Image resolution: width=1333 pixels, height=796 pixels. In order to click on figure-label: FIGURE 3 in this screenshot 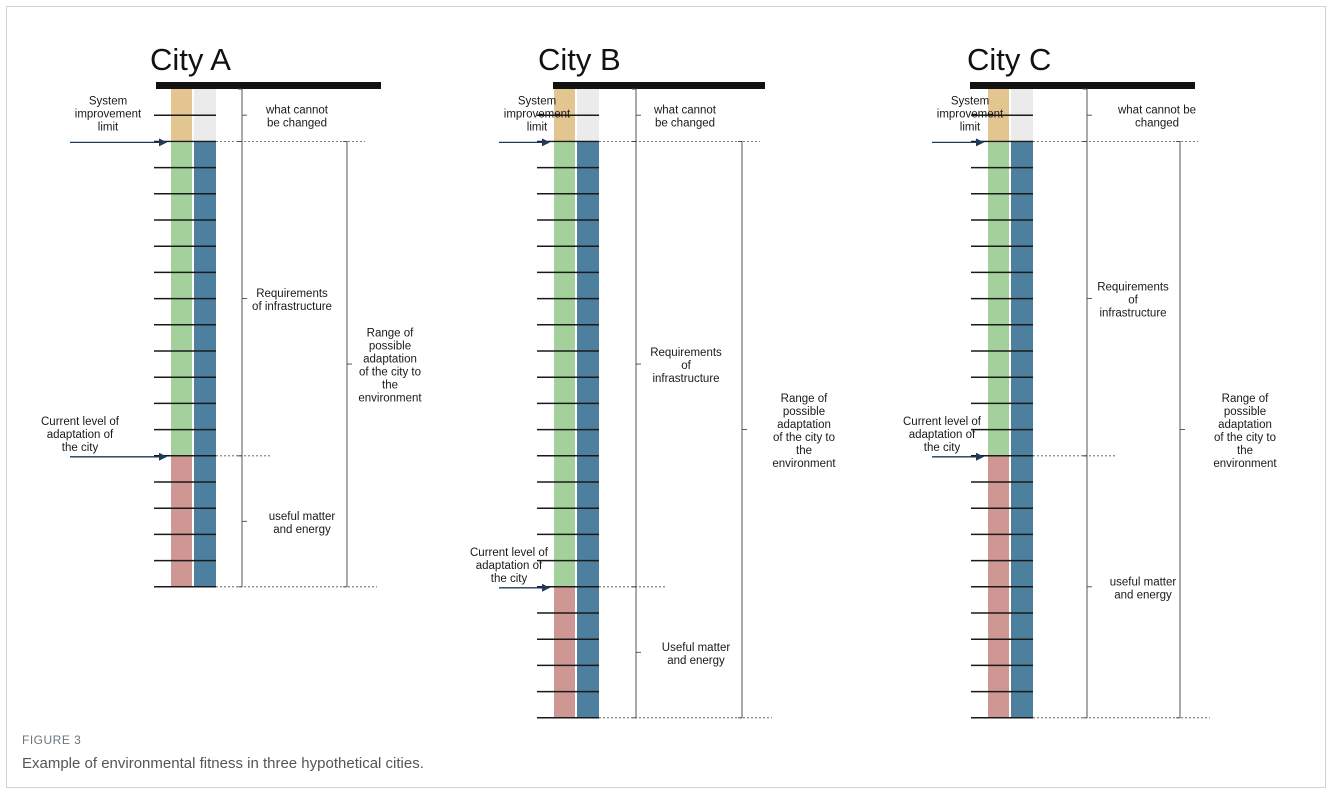, I will do `click(52, 740)`.